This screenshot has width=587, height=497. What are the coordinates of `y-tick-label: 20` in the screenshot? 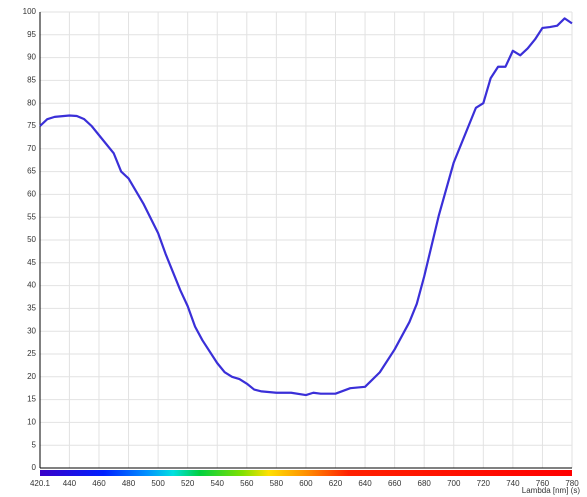 It's located at (31, 376).